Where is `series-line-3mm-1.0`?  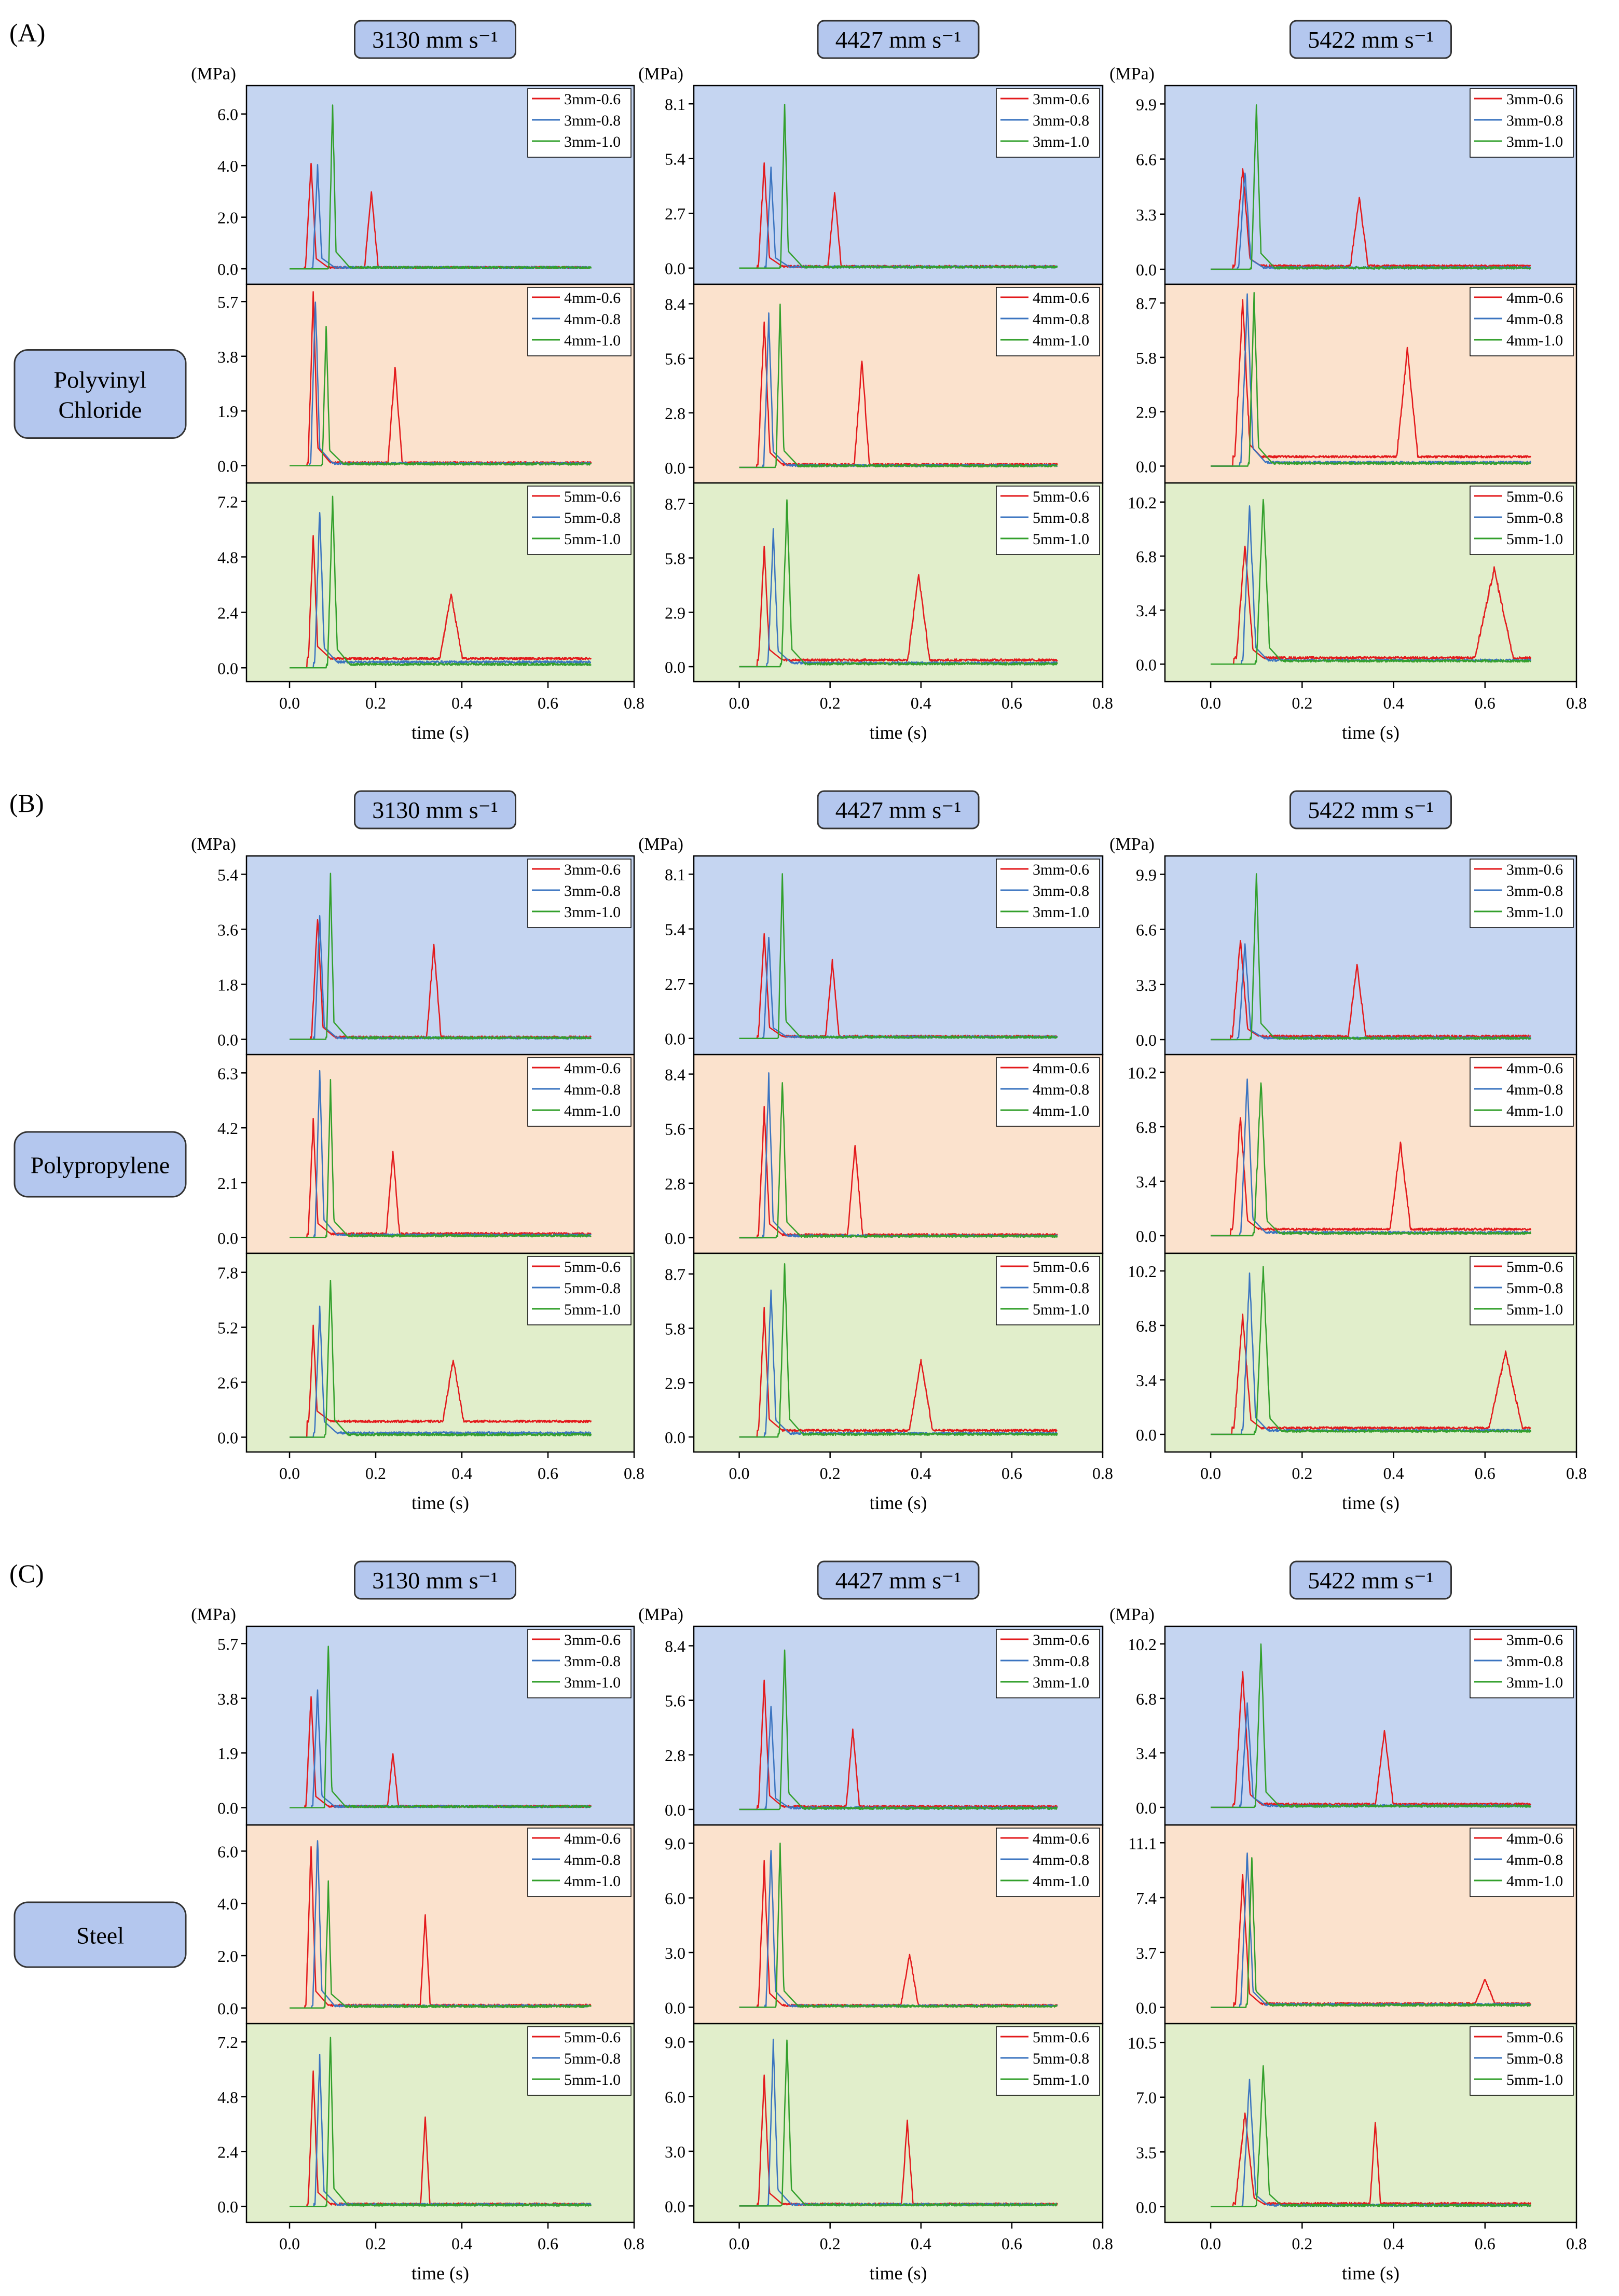
series-line-3mm-1.0 is located at coordinates (441, 1726).